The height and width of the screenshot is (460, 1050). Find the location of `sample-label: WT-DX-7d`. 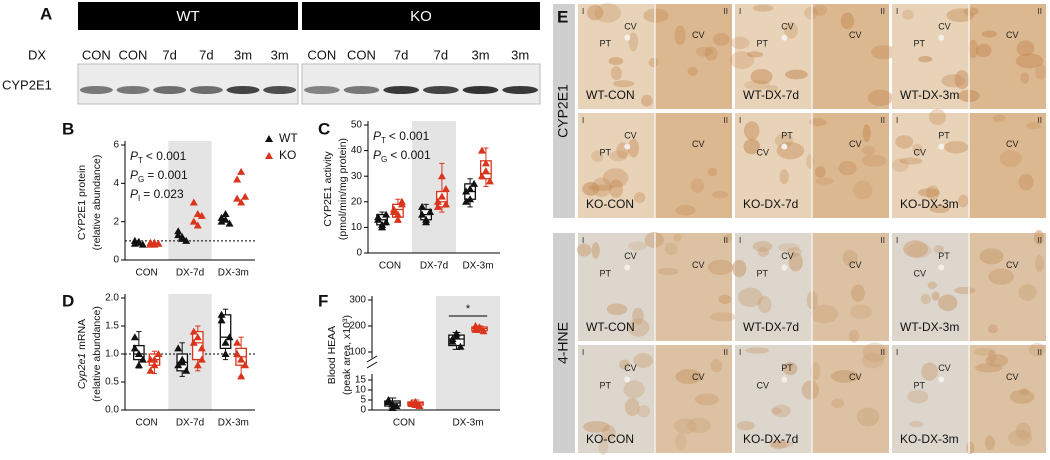

sample-label: WT-DX-7d is located at coordinates (771, 327).